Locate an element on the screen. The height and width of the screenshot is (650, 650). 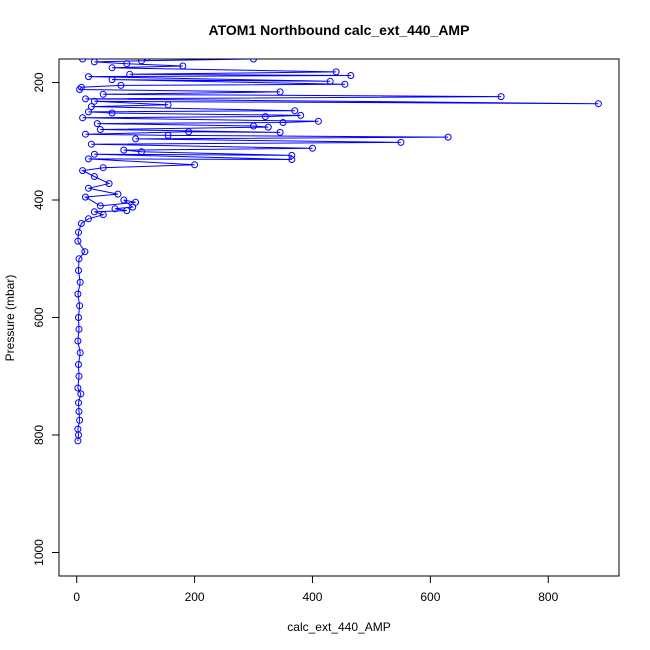
y-axis: 200 400 600 800 1000 is located at coordinates (46, 319).